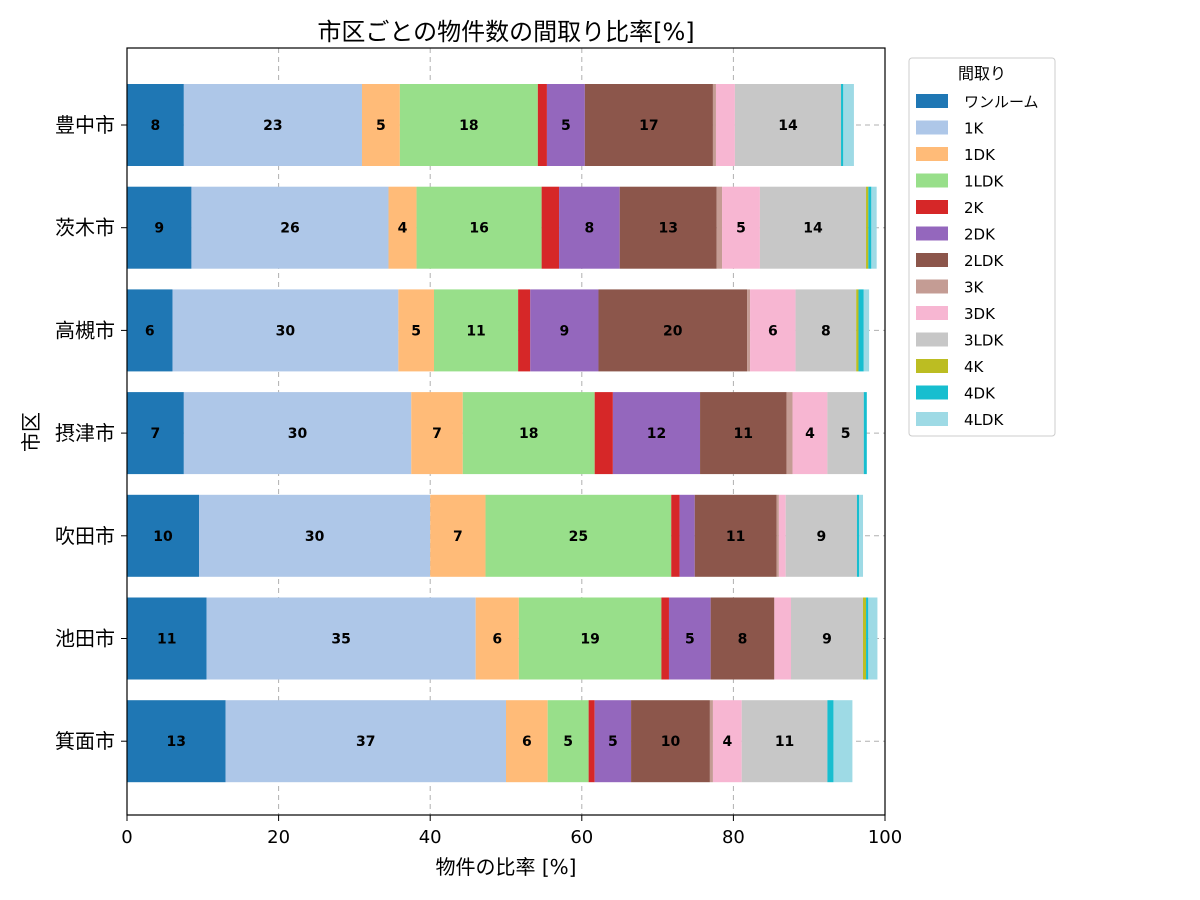 This screenshot has height=900, width=1200. I want to click on x-ticks: 0 20 40 60 80 100, so click(511, 831).